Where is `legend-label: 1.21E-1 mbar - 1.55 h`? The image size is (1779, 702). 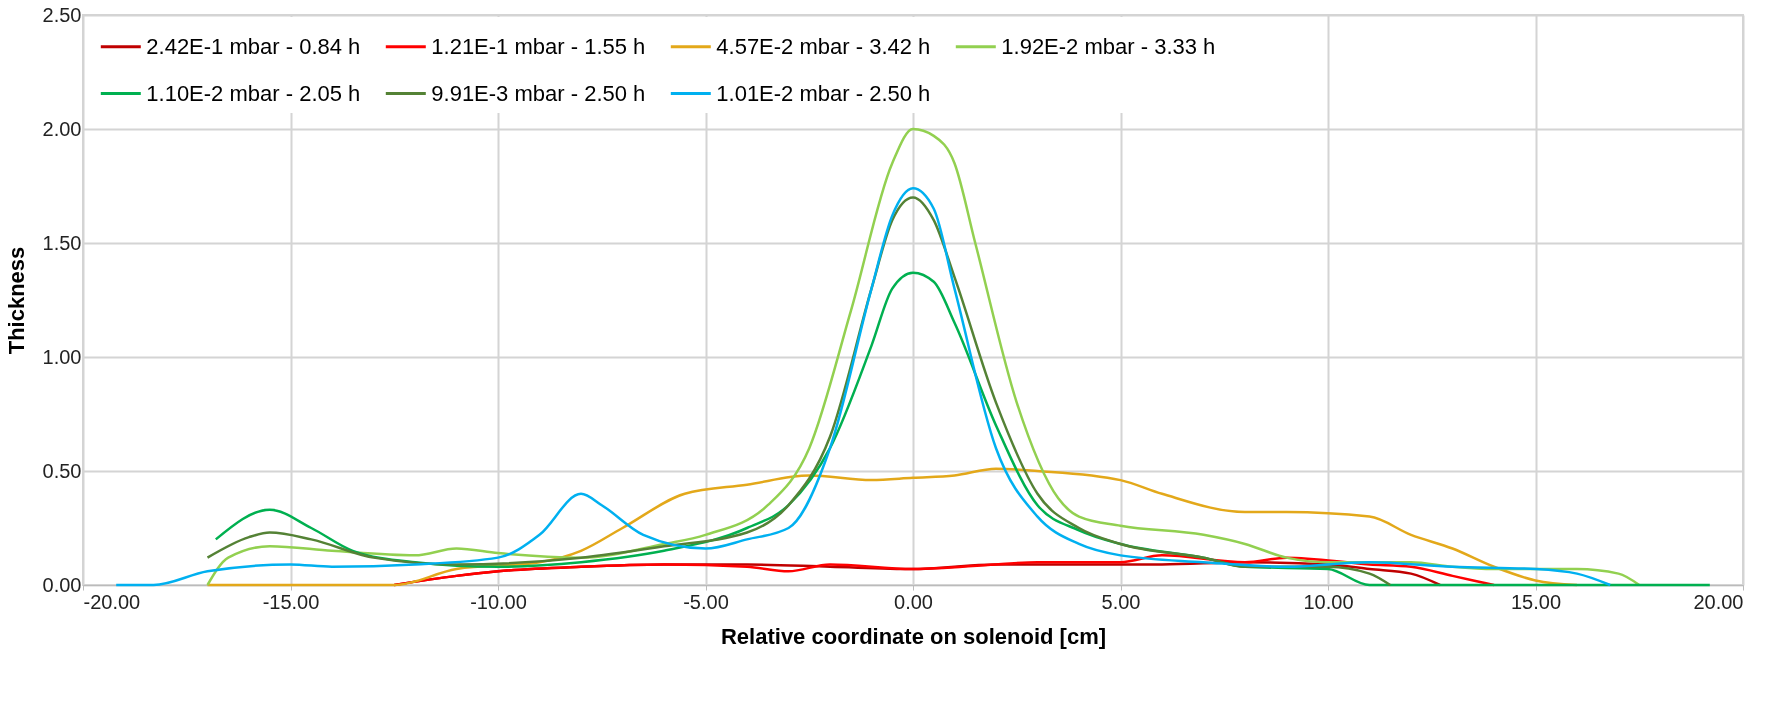 legend-label: 1.21E-1 mbar - 1.55 h is located at coordinates (538, 46).